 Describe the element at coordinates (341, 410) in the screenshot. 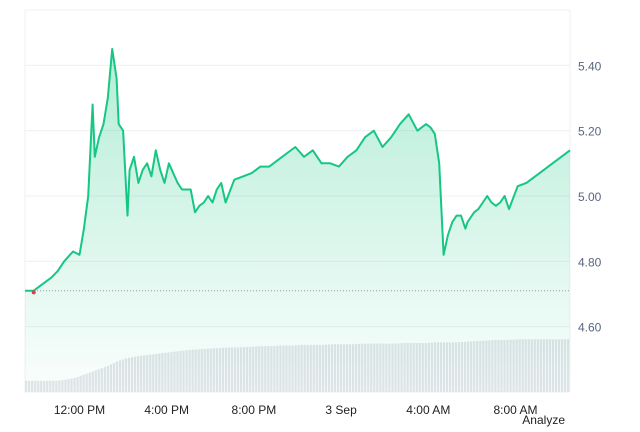

I see `x-tick-label: 3 Sep` at that location.